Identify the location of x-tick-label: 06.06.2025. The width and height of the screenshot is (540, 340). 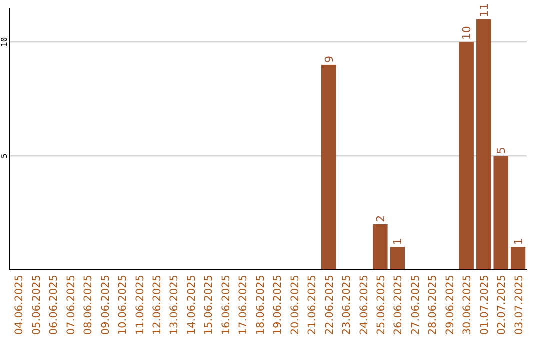
(54, 305).